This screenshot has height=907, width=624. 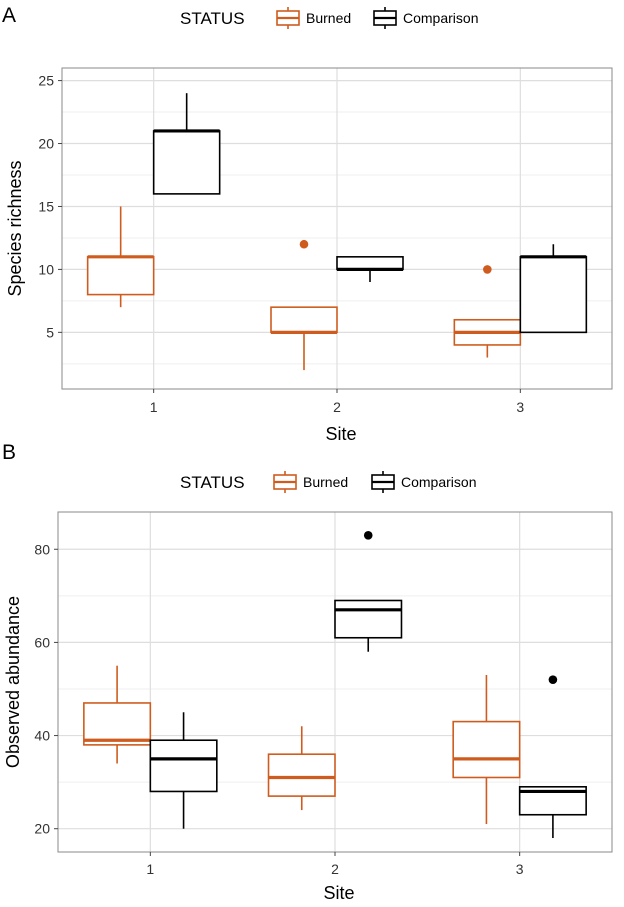 I want to click on panel-b-y-axis-title: Observed abundance, so click(x=13, y=682).